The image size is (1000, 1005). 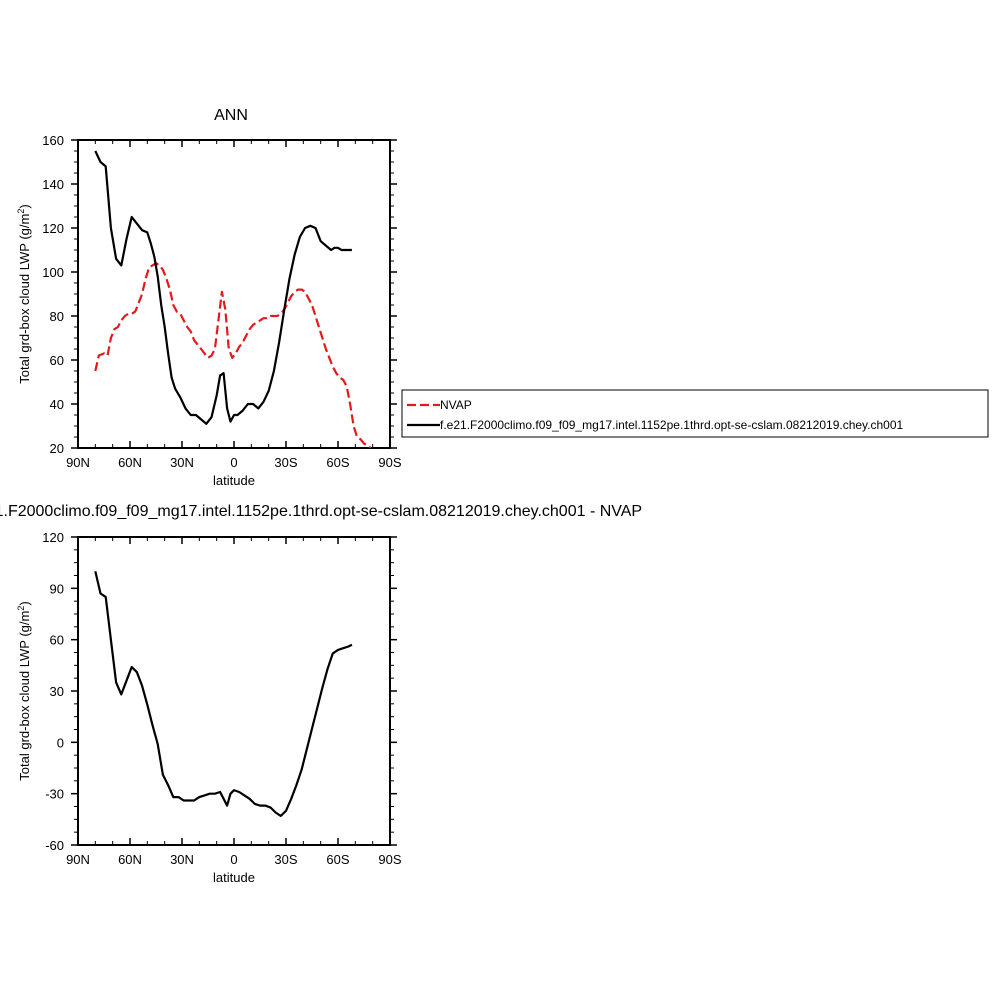 What do you see at coordinates (57, 588) in the screenshot?
I see `y-tick-label: 90` at bounding box center [57, 588].